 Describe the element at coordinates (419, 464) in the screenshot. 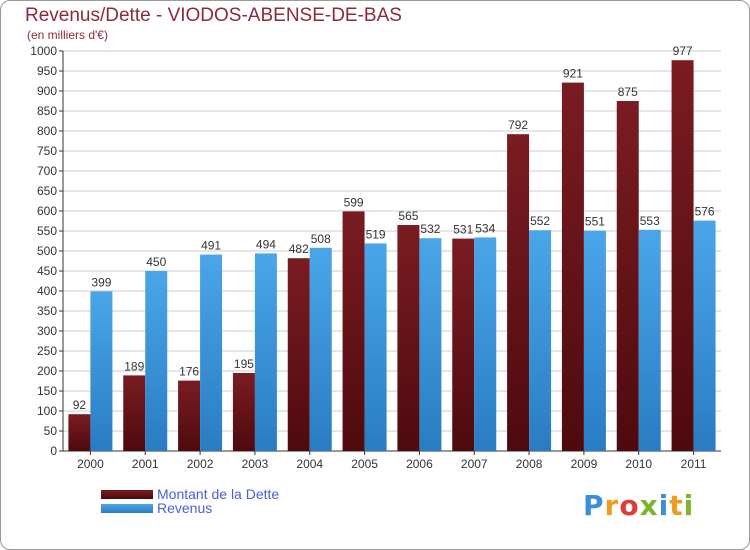

I see `x-tick-label: 2006` at that location.